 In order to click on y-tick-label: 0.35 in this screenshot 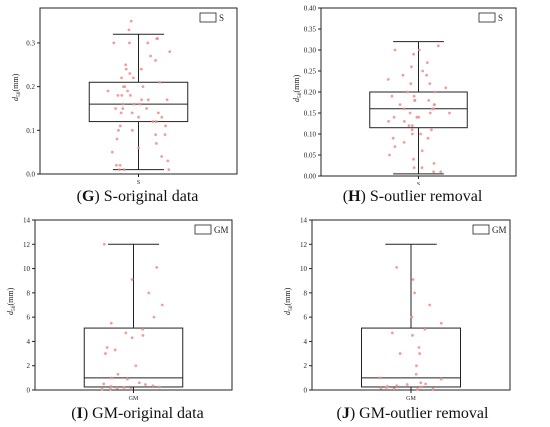, I will do `click(310, 30)`.